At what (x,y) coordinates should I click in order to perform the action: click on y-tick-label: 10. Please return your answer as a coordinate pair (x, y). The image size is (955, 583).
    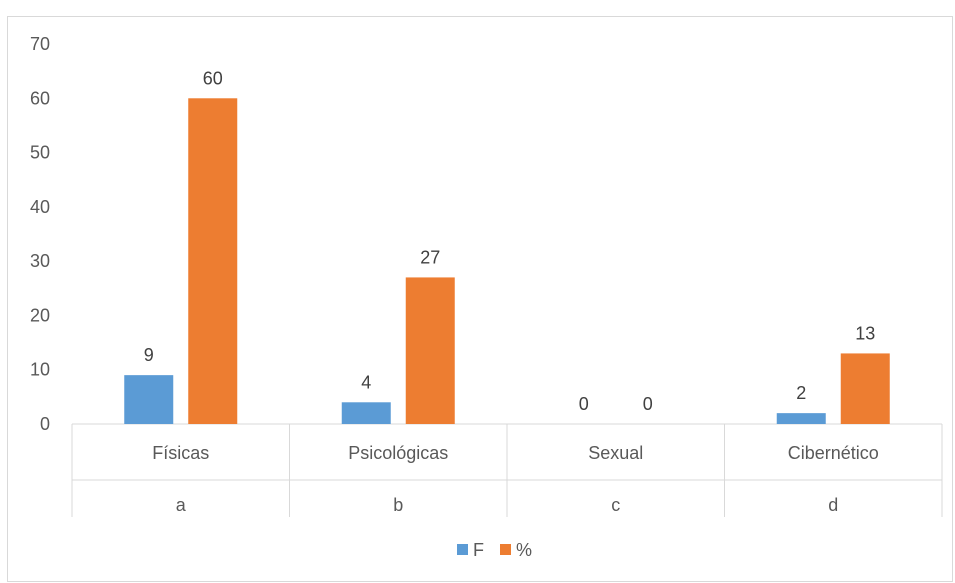
    Looking at the image, I should click on (40, 370).